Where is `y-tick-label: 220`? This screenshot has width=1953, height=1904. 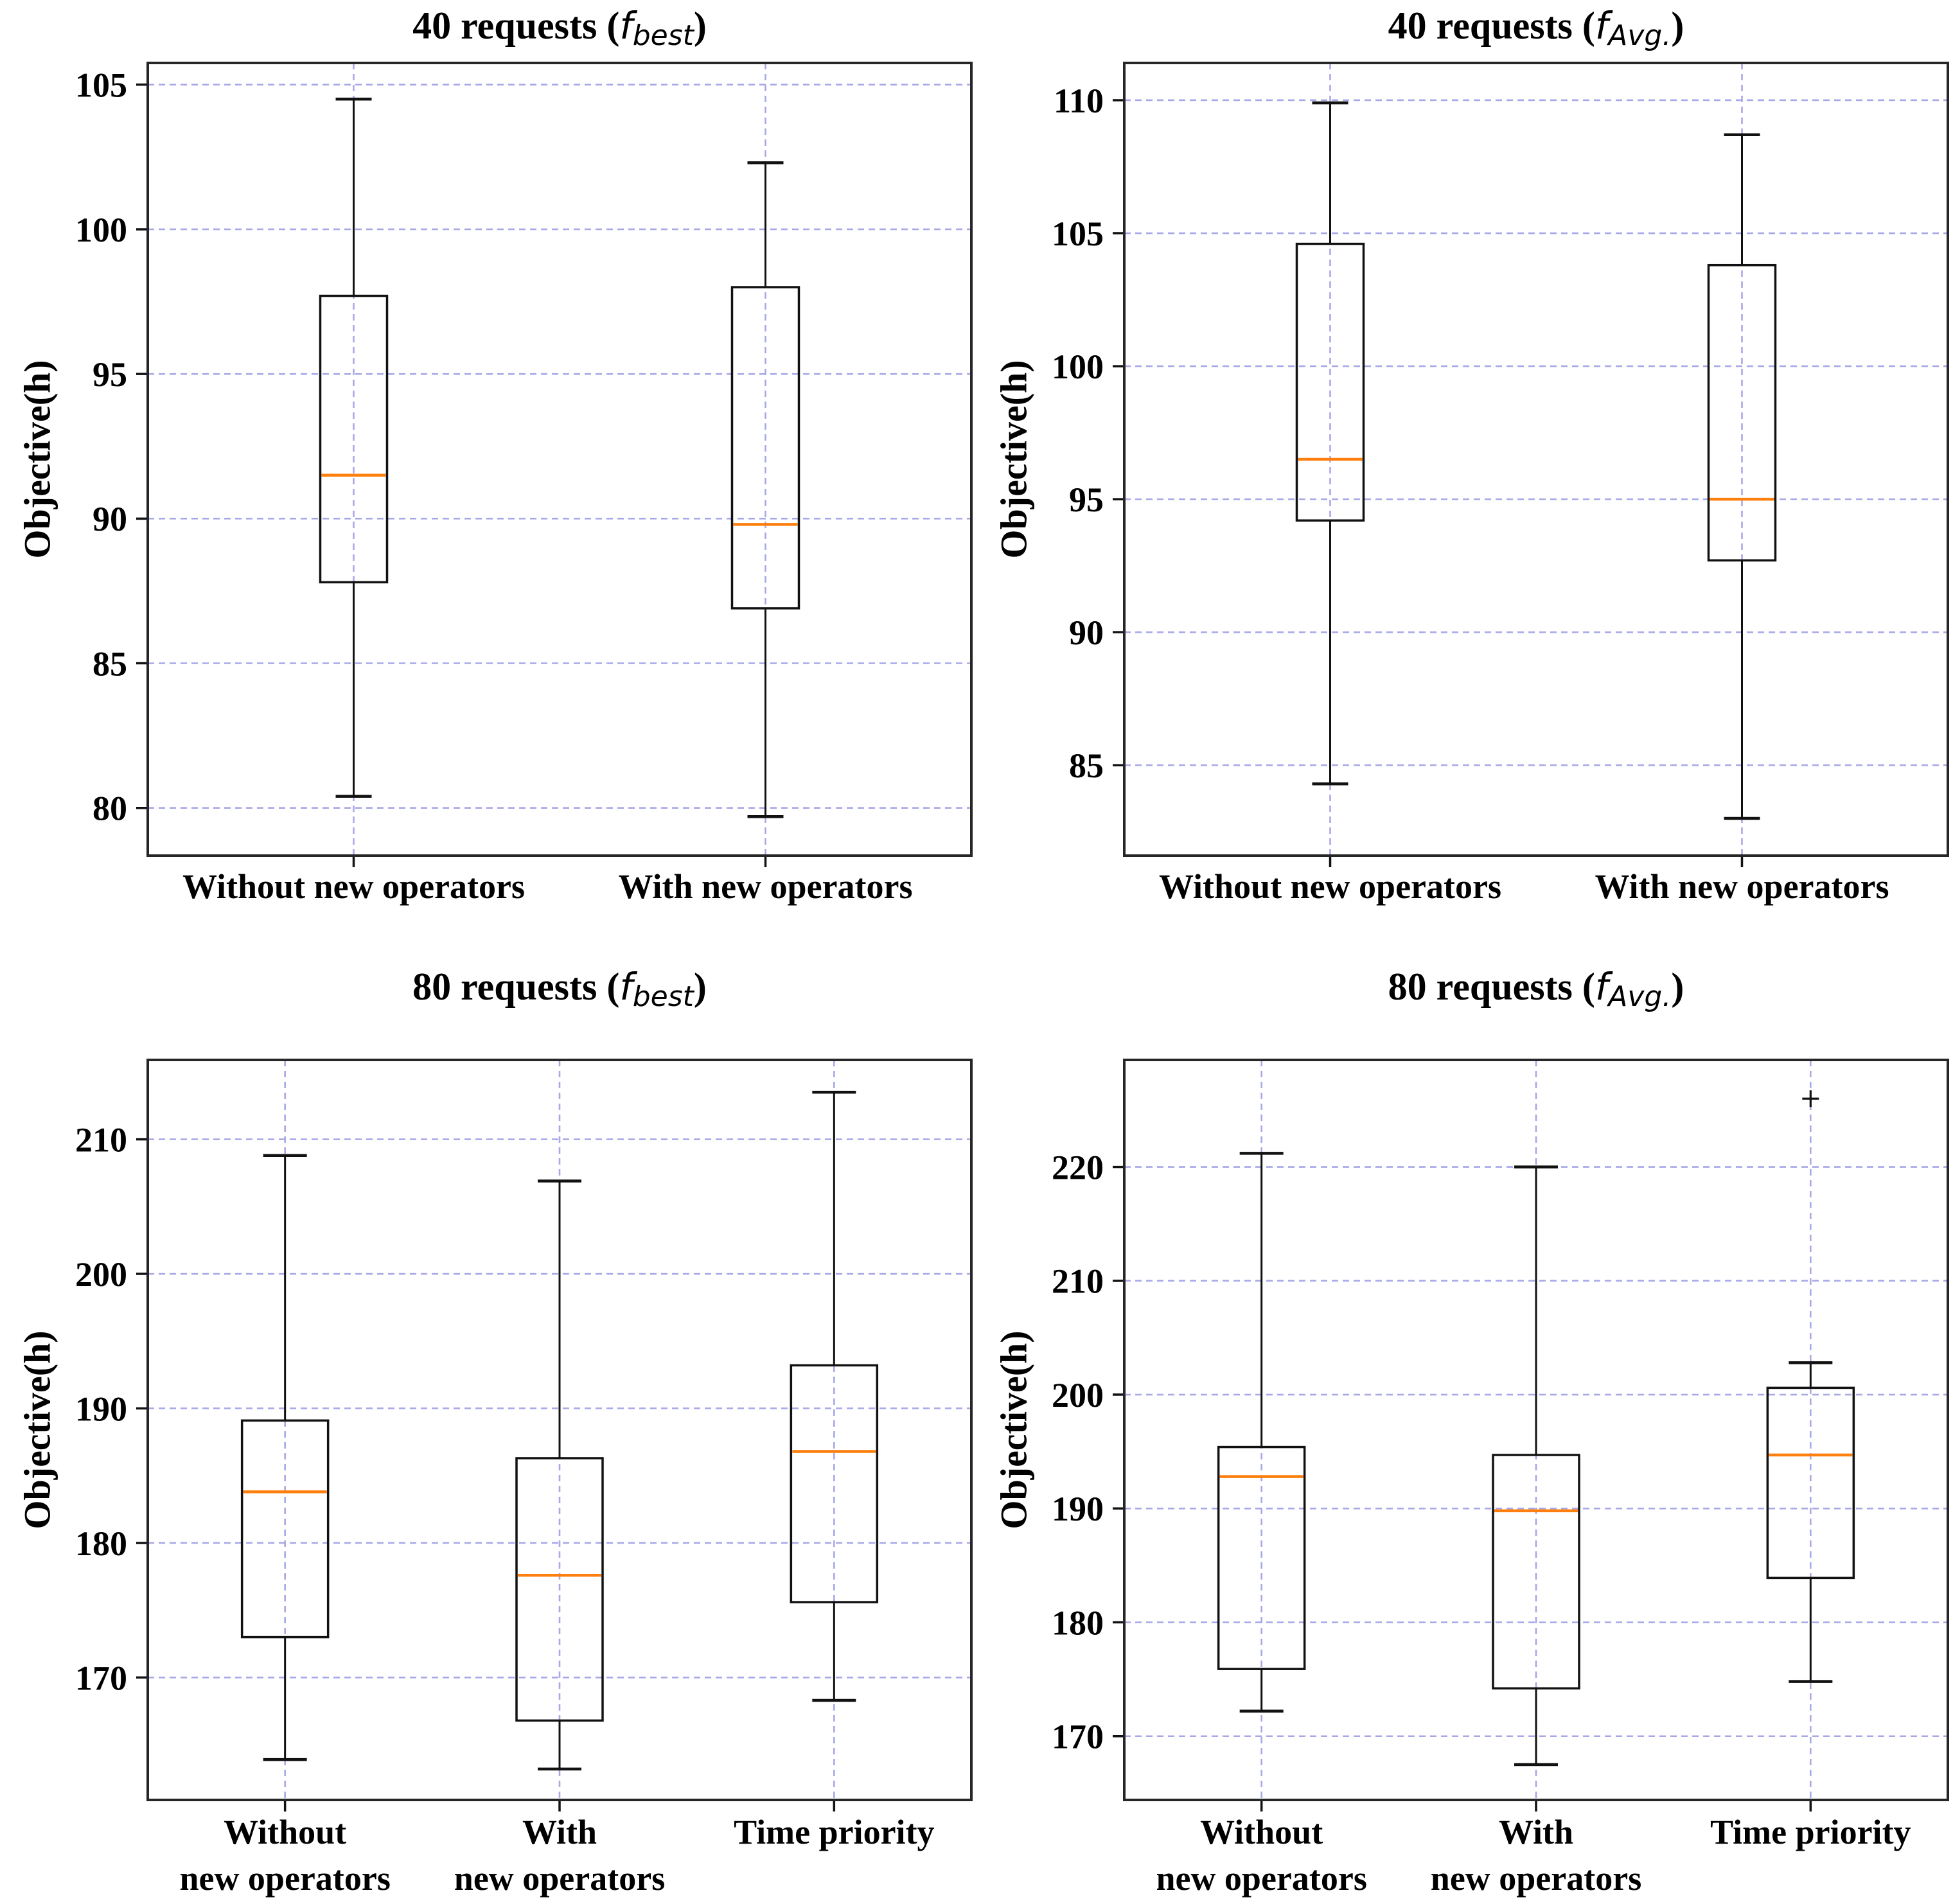
y-tick-label: 220 is located at coordinates (1078, 1167).